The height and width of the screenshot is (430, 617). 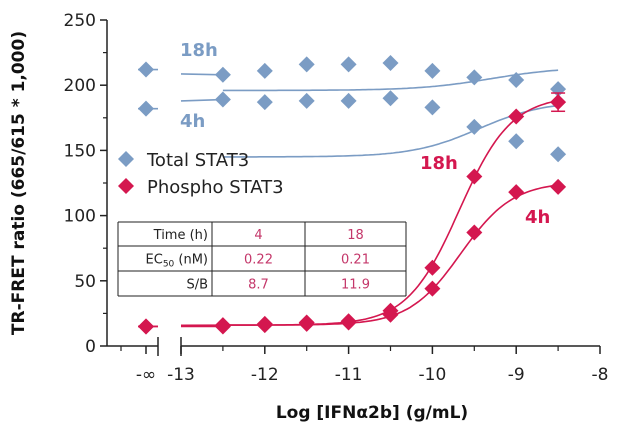 I want to click on legend: Total STAT3 Phospho STAT3, so click(x=201, y=174).